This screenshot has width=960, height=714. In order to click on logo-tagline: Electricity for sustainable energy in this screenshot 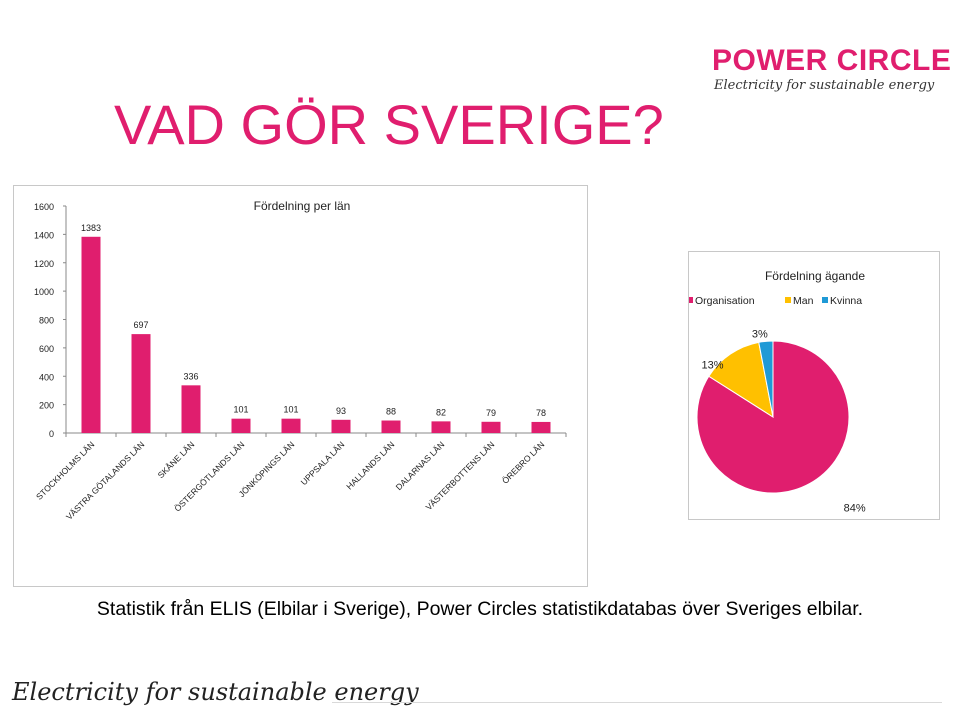, I will do `click(824, 85)`.